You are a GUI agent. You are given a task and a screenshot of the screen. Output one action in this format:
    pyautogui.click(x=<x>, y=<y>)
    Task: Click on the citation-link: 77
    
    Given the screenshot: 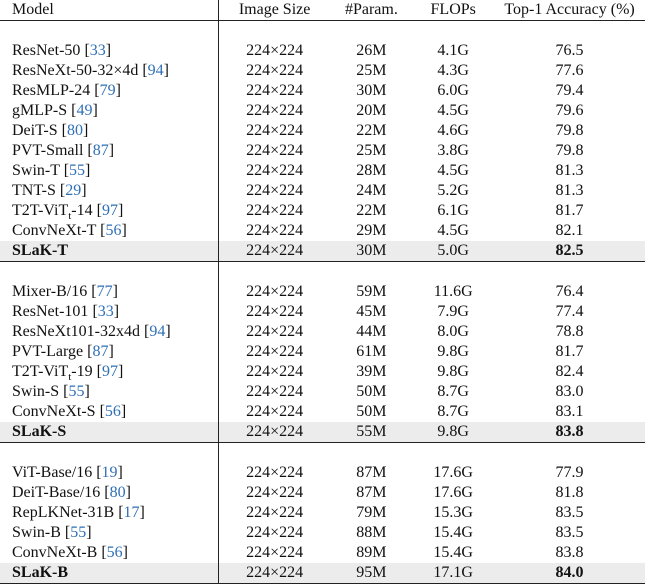 What is the action you would take?
    pyautogui.click(x=104, y=291)
    